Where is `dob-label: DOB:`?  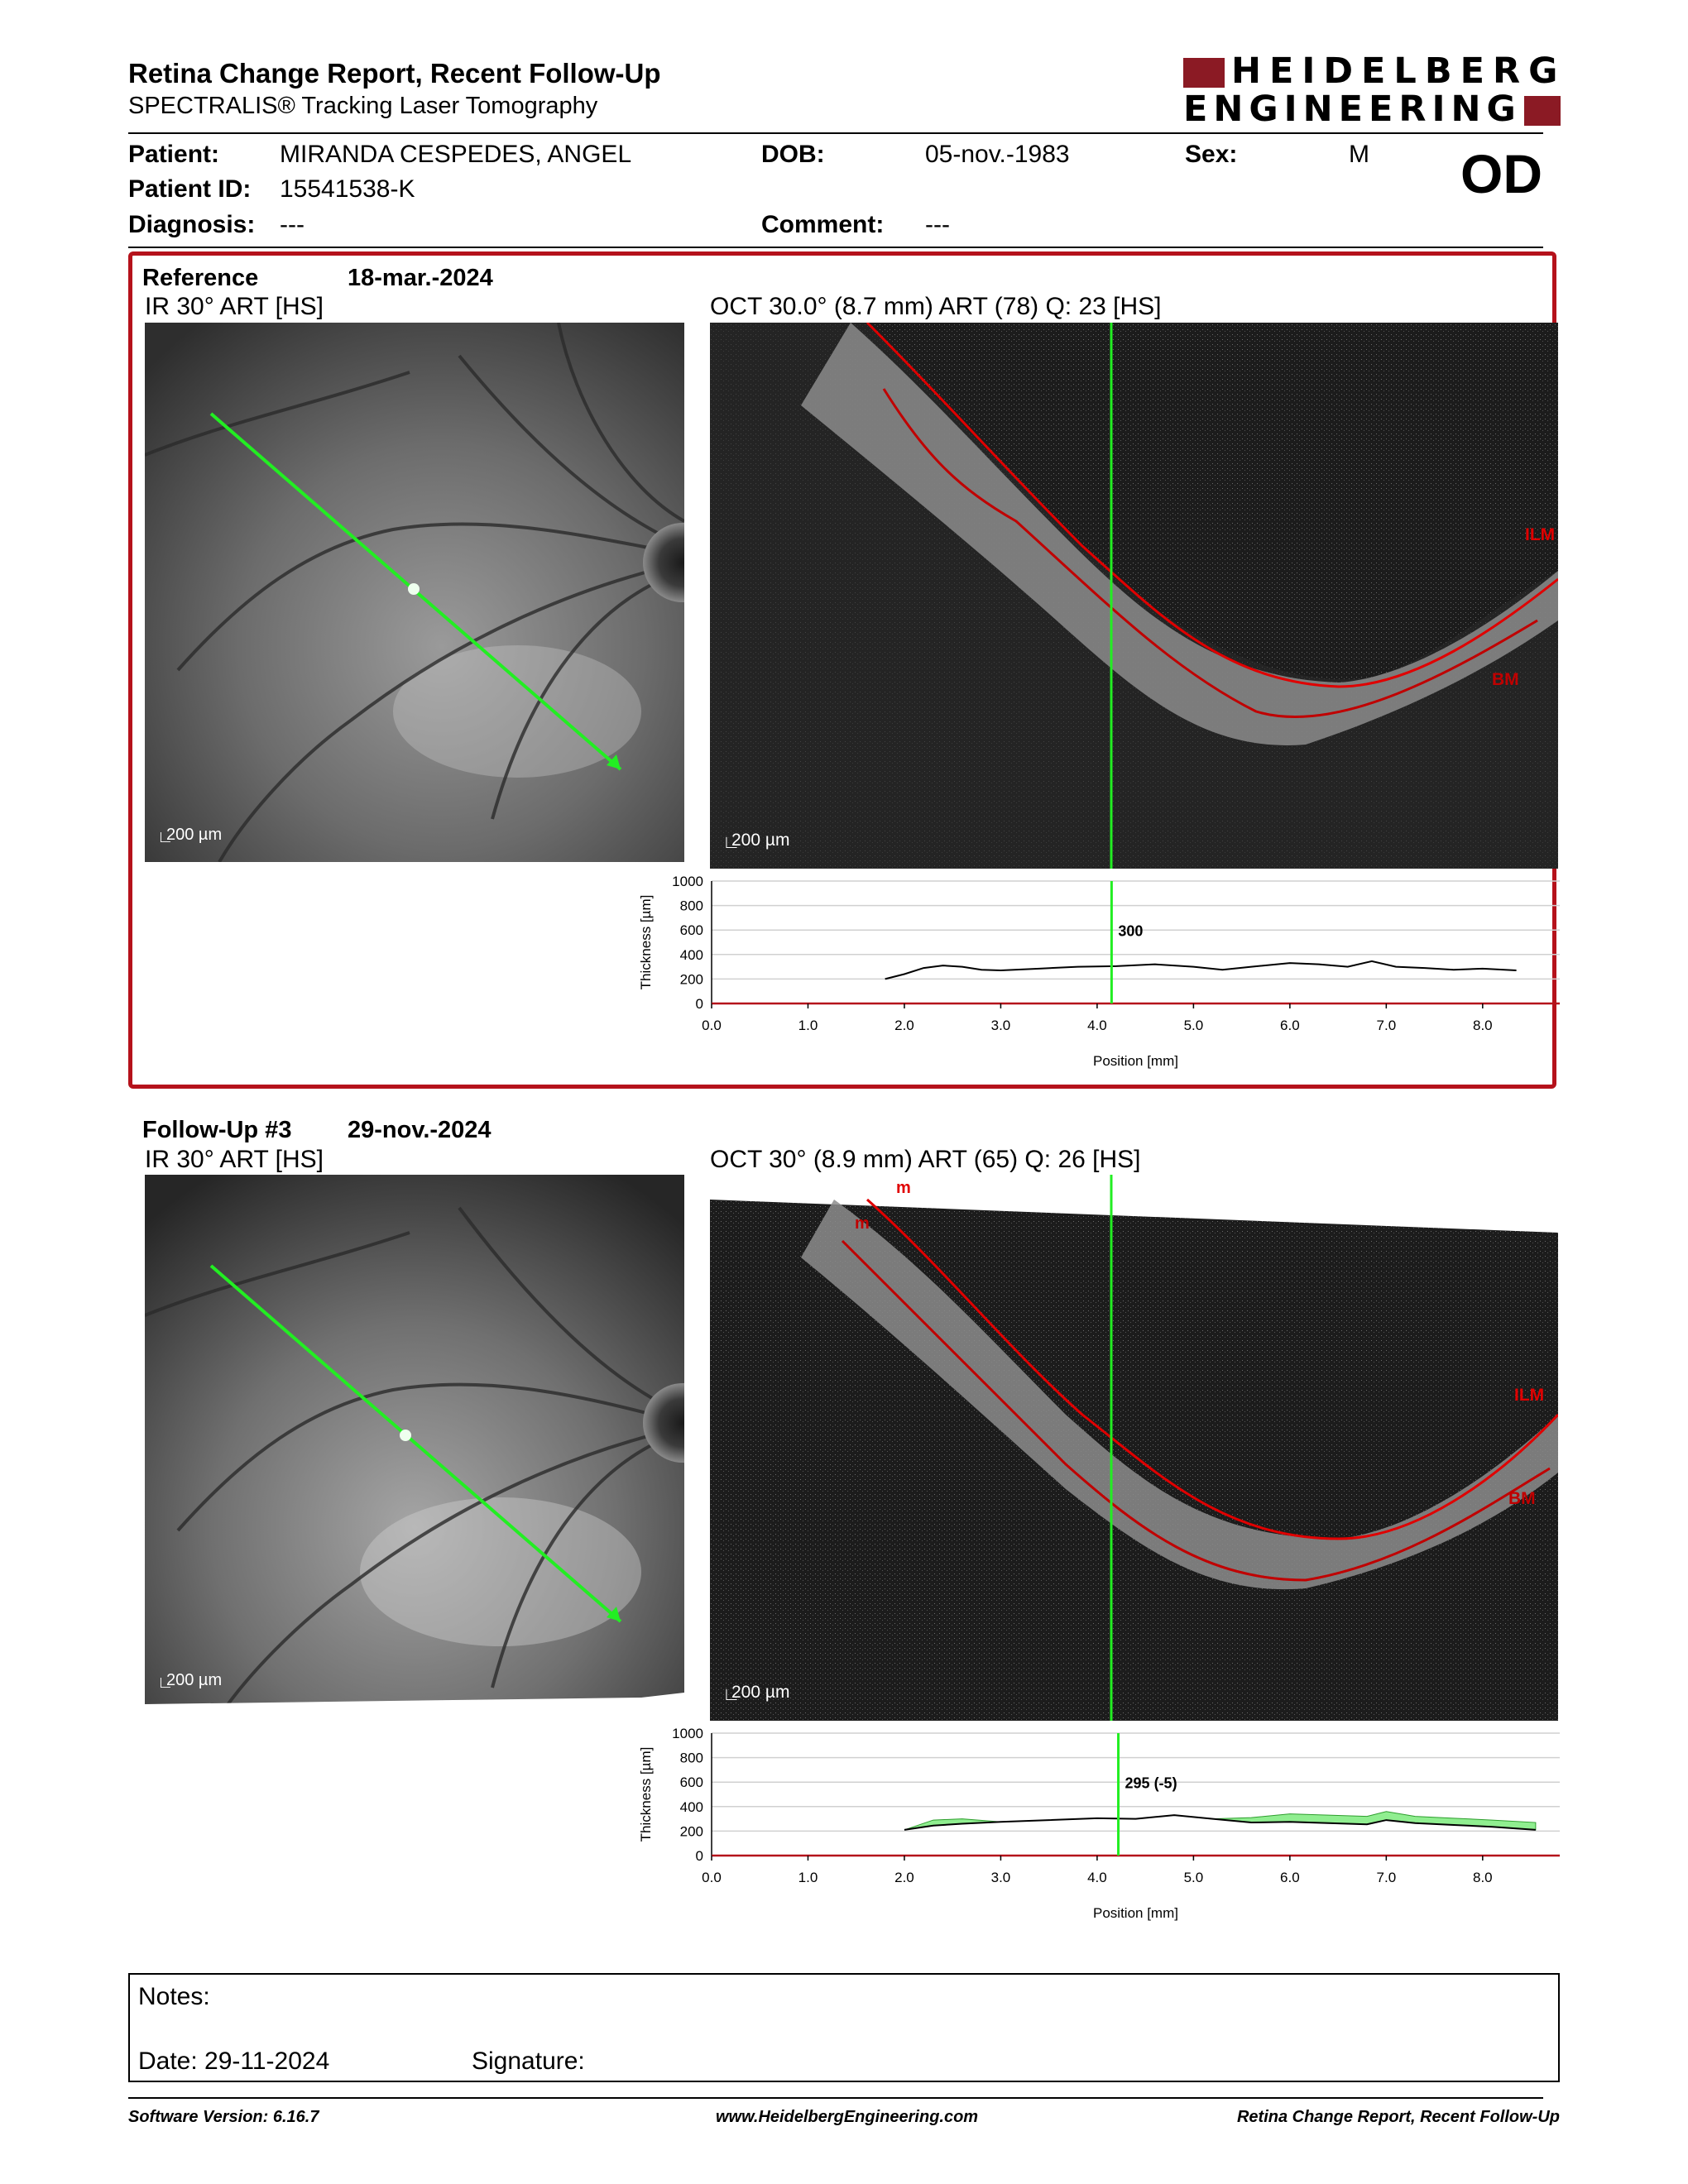
dob-label: DOB: is located at coordinates (793, 154).